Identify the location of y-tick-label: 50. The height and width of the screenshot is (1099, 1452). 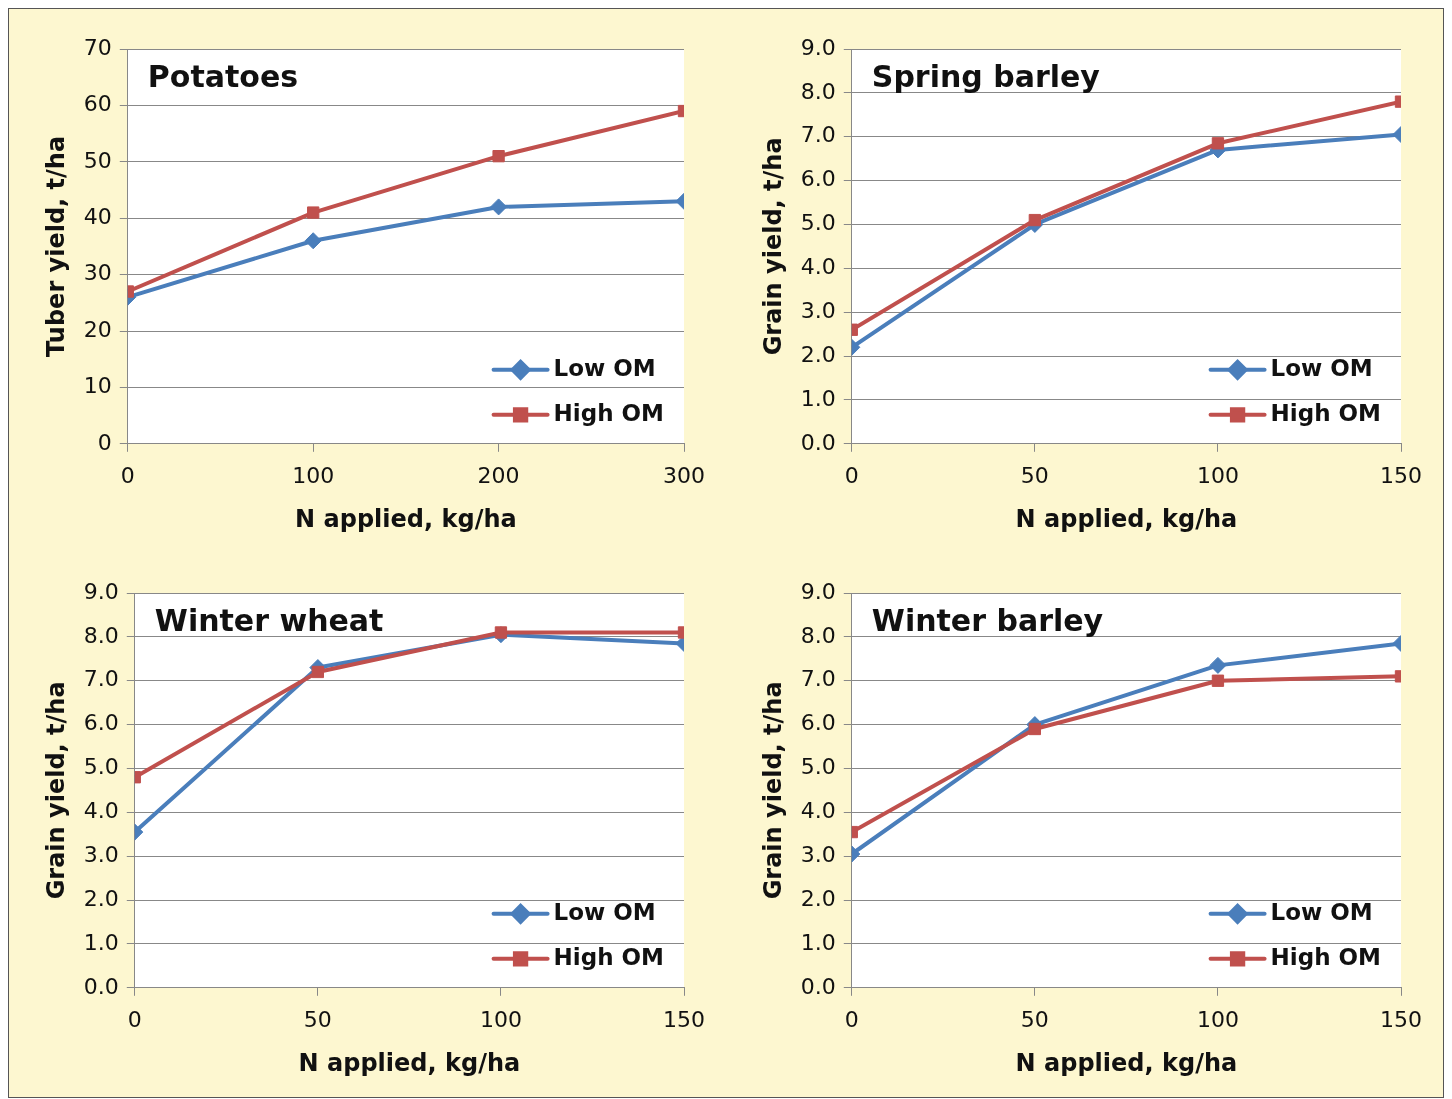
(97, 160).